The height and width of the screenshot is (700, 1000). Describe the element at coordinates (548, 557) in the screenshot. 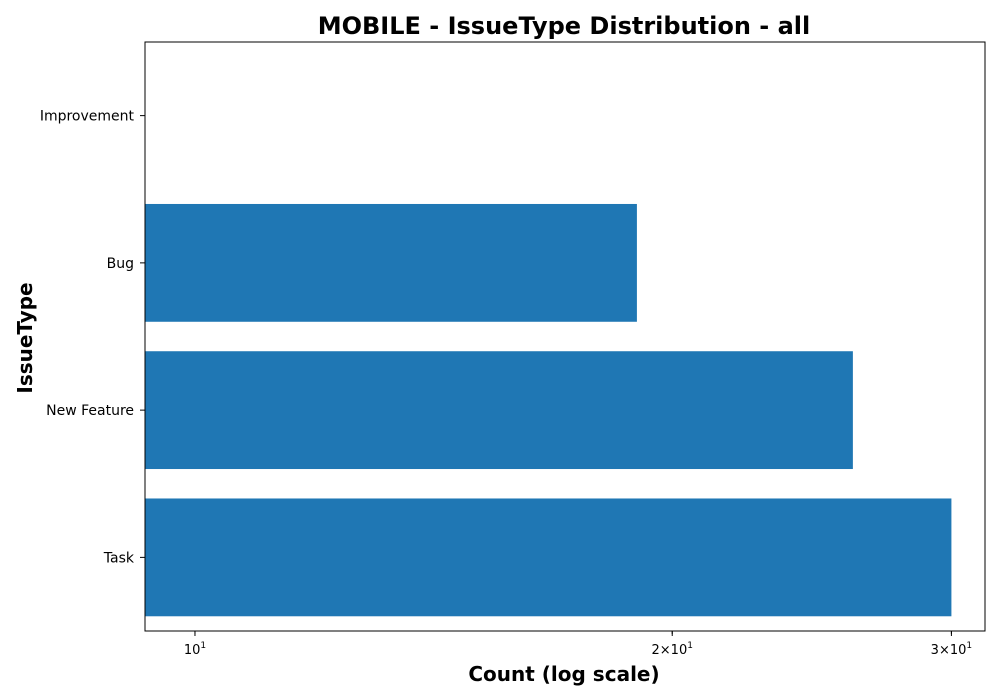

I see `bar-task` at that location.